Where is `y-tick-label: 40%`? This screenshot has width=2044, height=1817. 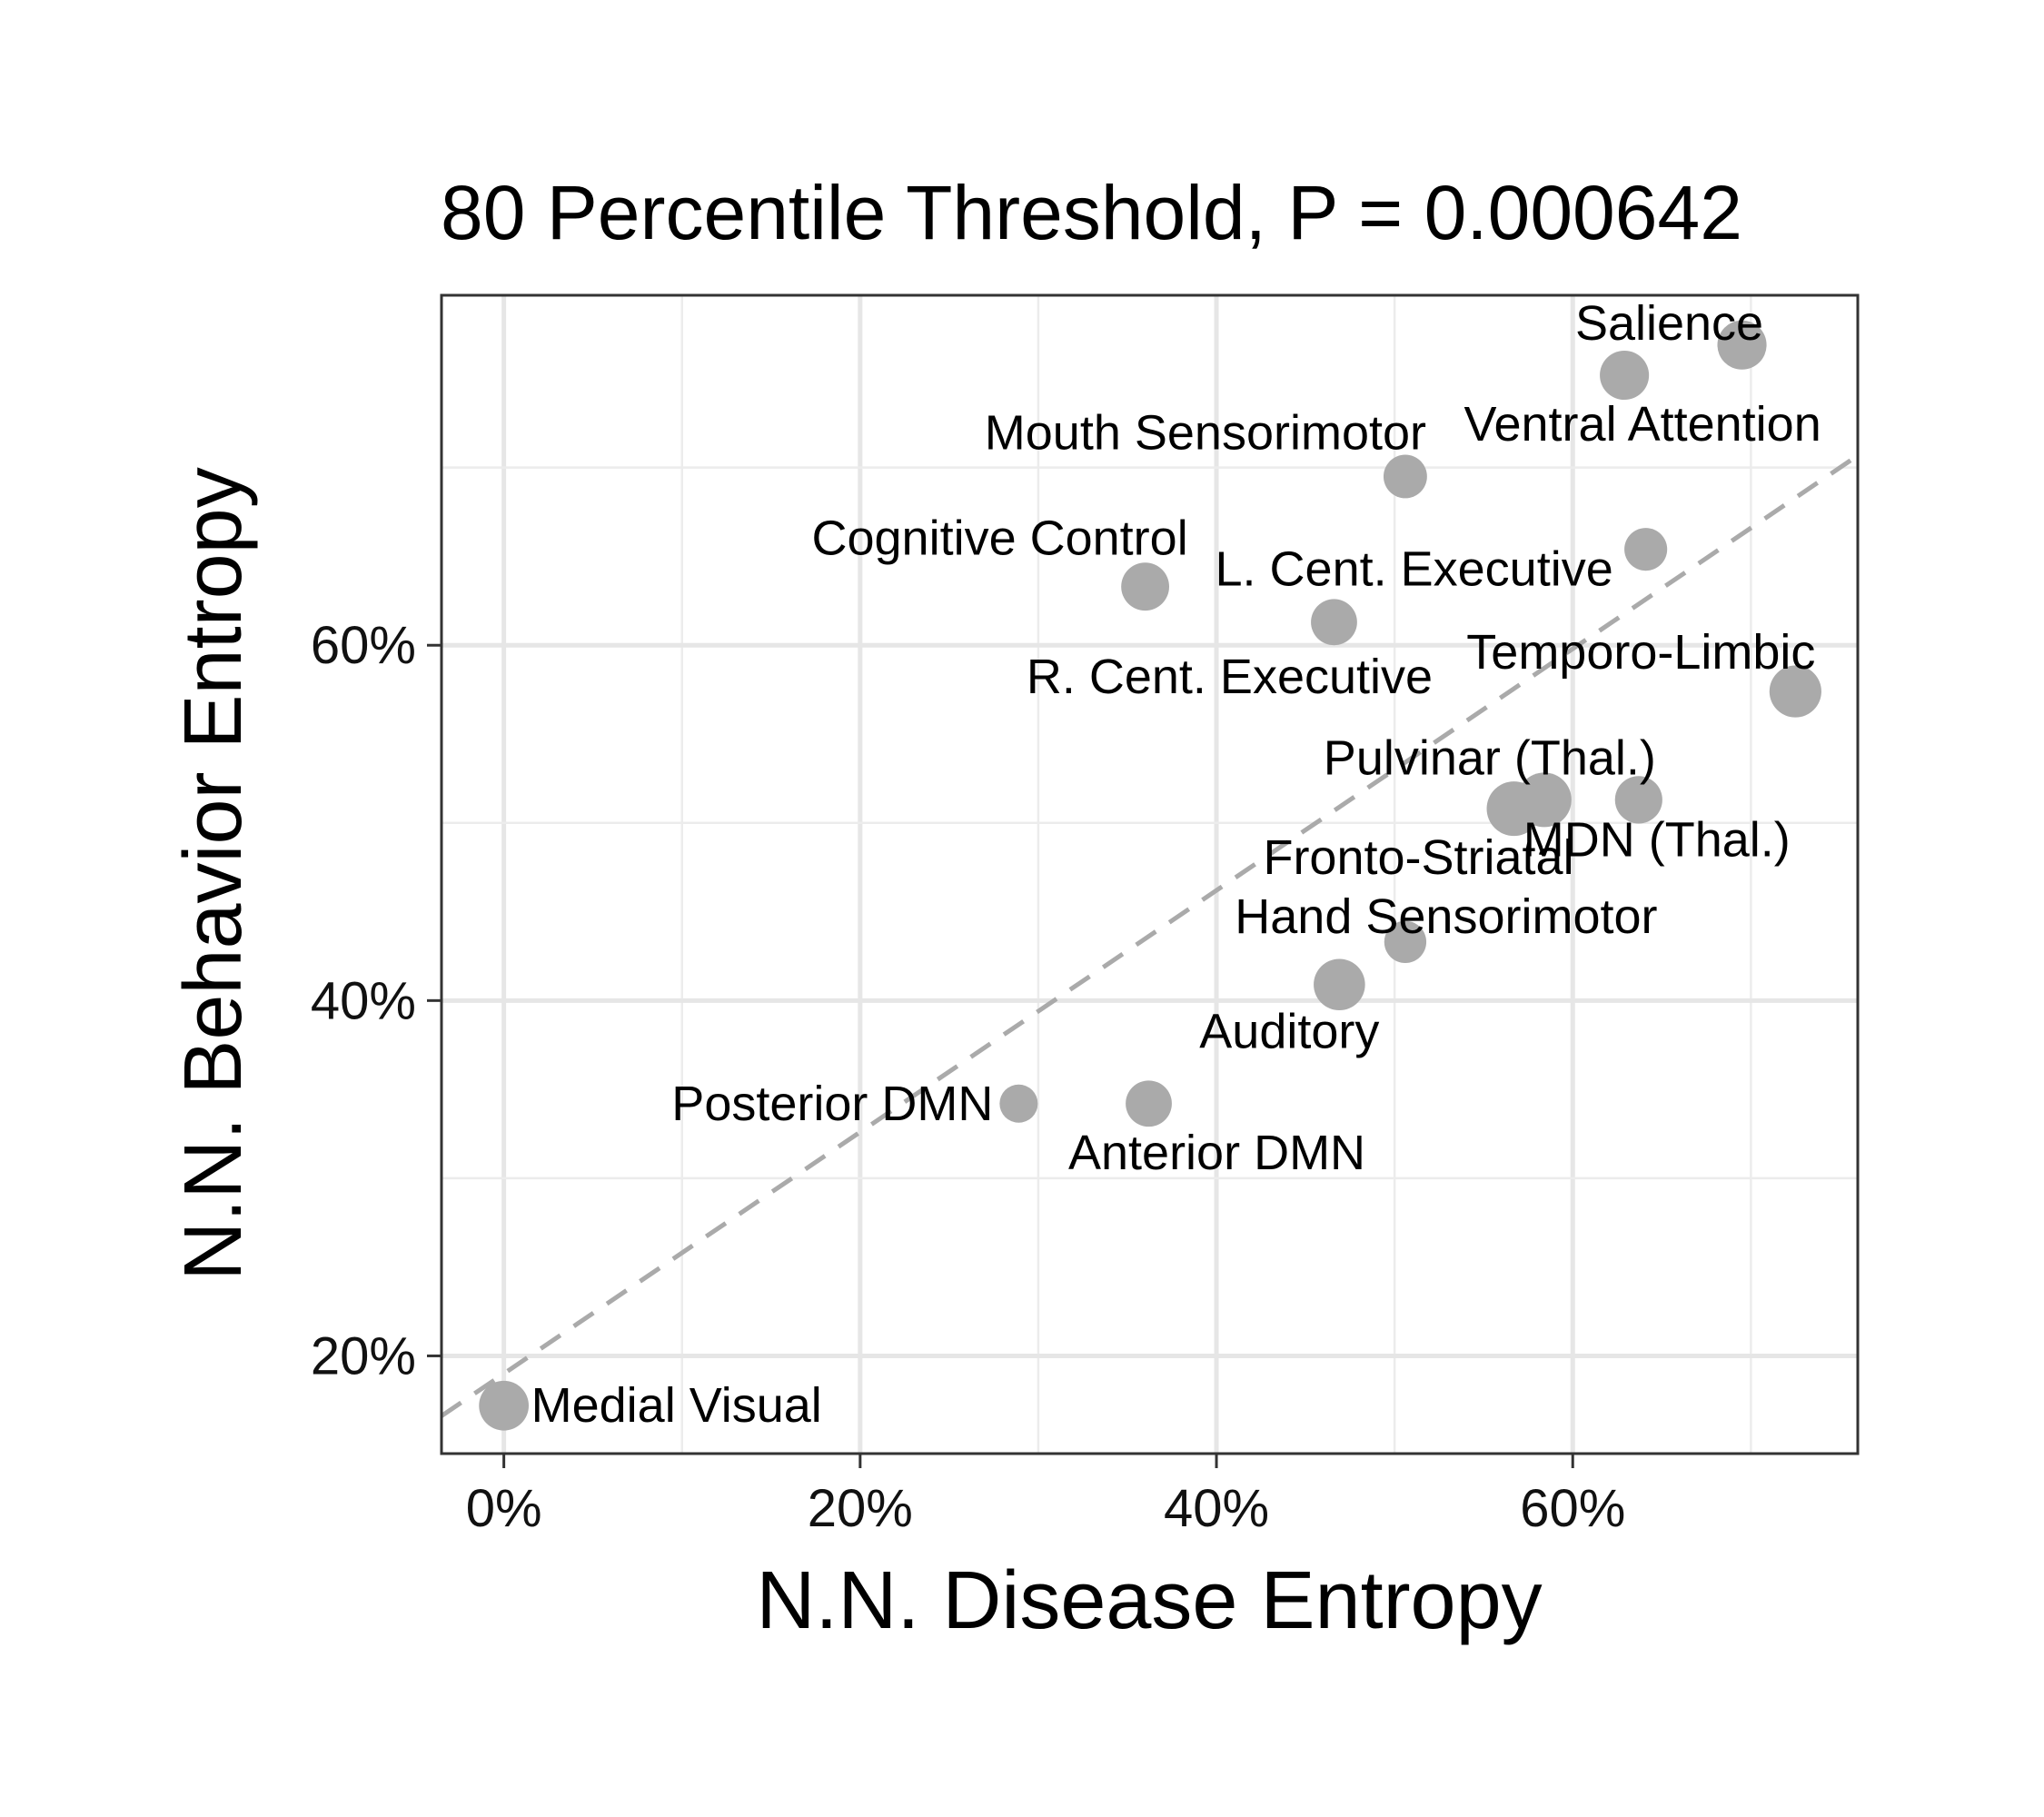
y-tick-label: 40% is located at coordinates (364, 1000).